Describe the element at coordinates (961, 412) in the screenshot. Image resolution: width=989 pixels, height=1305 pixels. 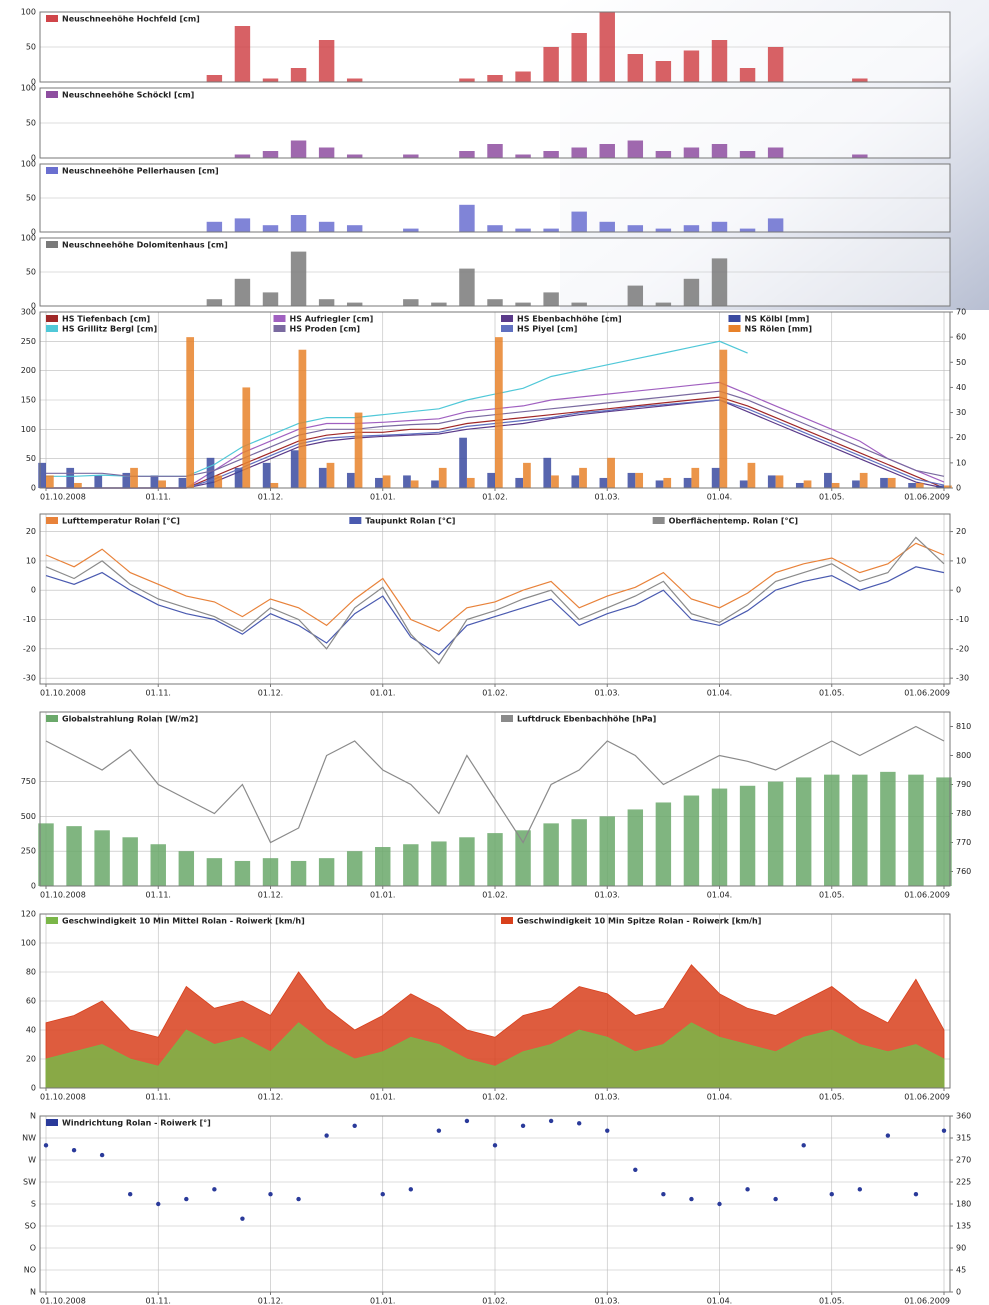
I see `y2-tick-label: 30` at that location.